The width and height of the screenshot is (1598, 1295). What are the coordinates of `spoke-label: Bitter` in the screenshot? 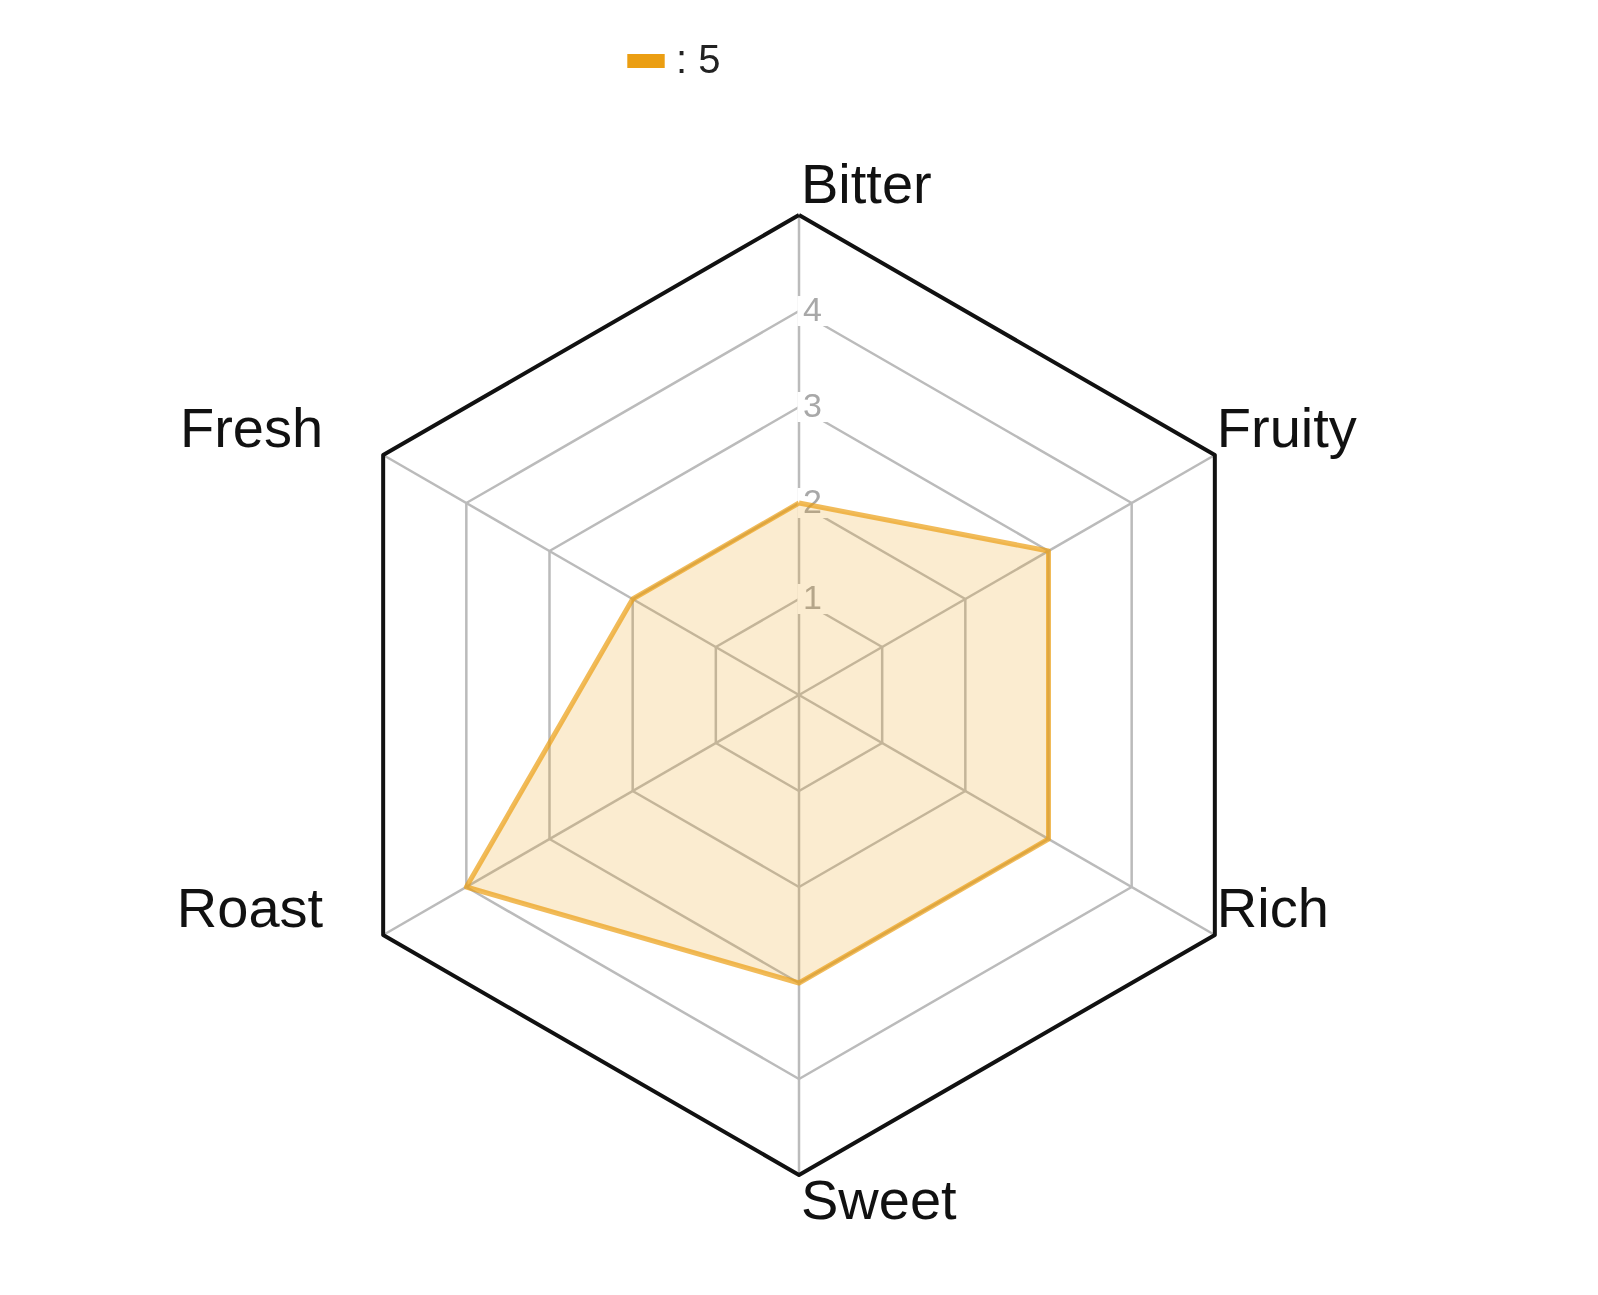 It's located at (866, 184).